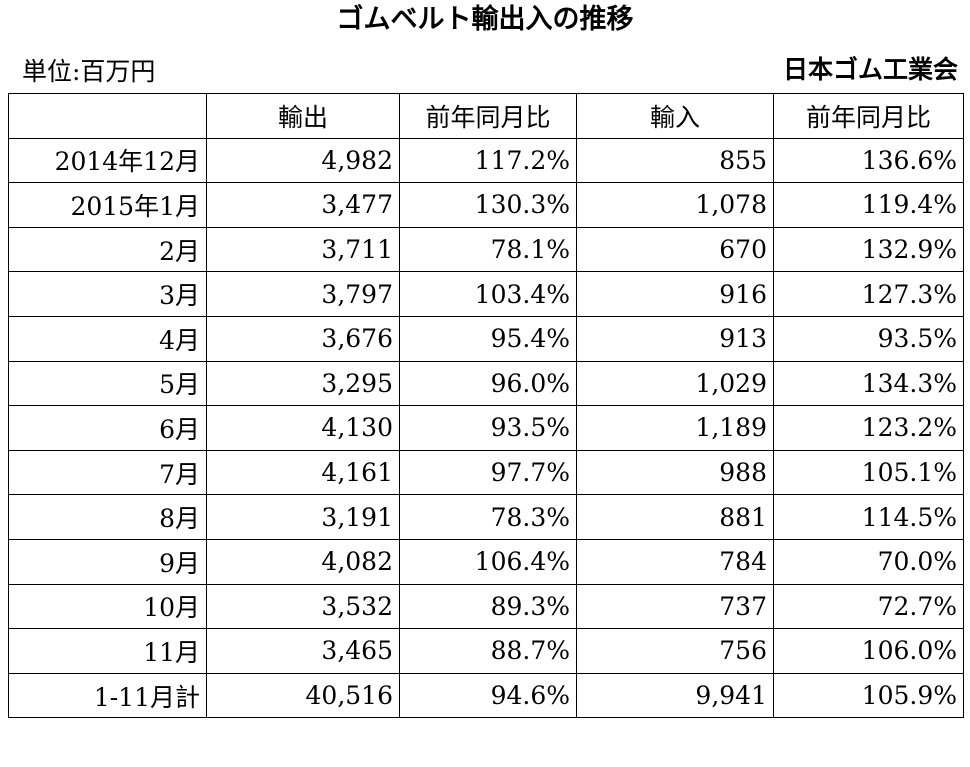  I want to click on import-cell: 670, so click(675, 249).